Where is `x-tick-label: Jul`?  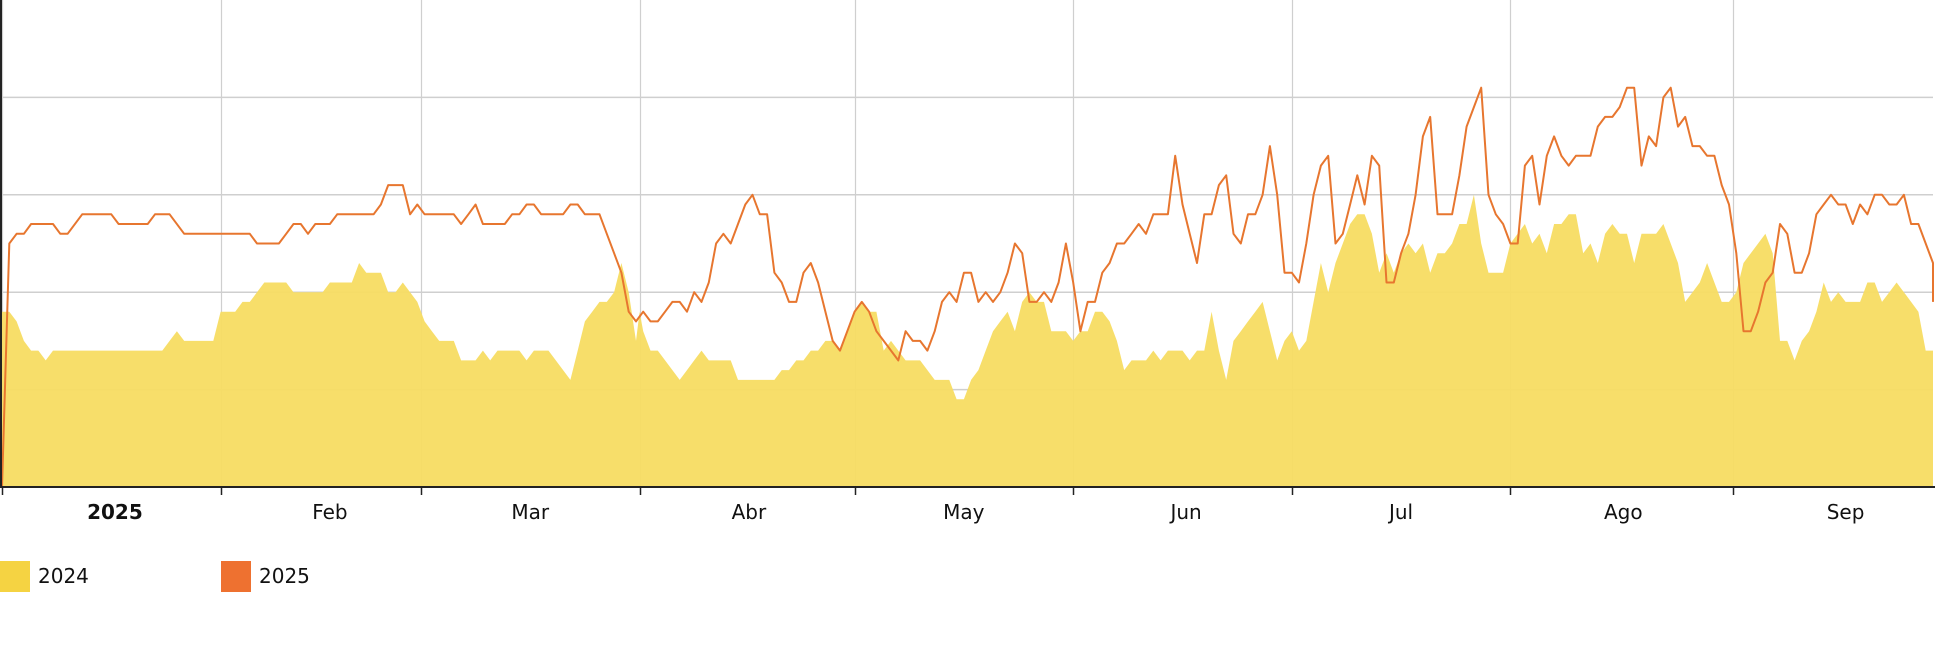 x-tick-label: Jul is located at coordinates (1400, 512).